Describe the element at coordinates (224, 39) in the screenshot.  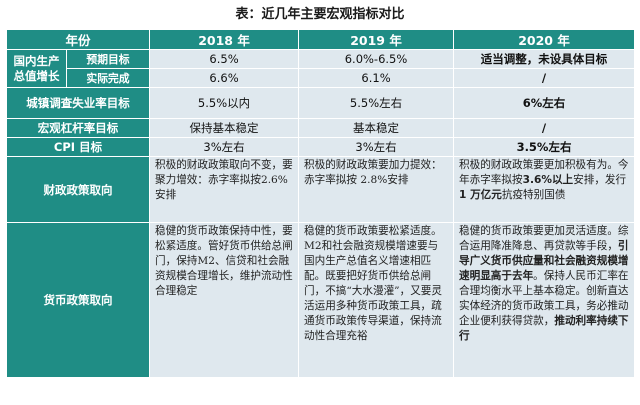
I see `header-2018: 2018 年` at that location.